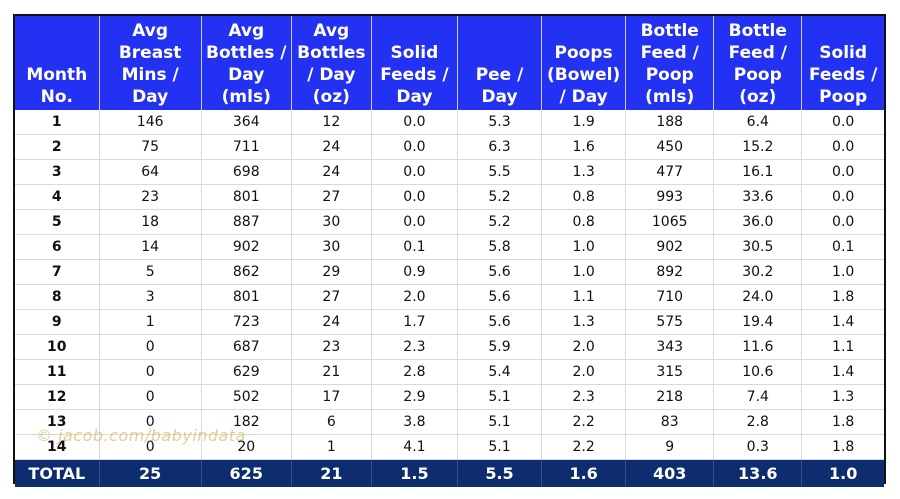 The height and width of the screenshot is (499, 900). What do you see at coordinates (758, 63) in the screenshot?
I see `column-header: Bottle Feed / Poop (oz)` at bounding box center [758, 63].